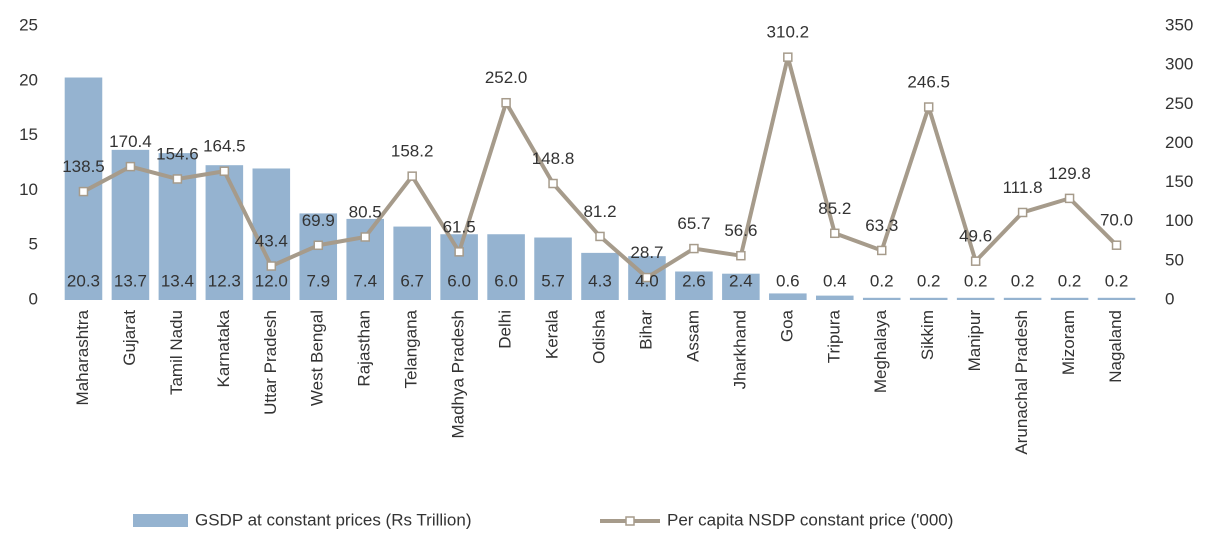 This screenshot has width=1205, height=538. What do you see at coordinates (693, 223) in the screenshot?
I see `data-label: 65.7` at bounding box center [693, 223].